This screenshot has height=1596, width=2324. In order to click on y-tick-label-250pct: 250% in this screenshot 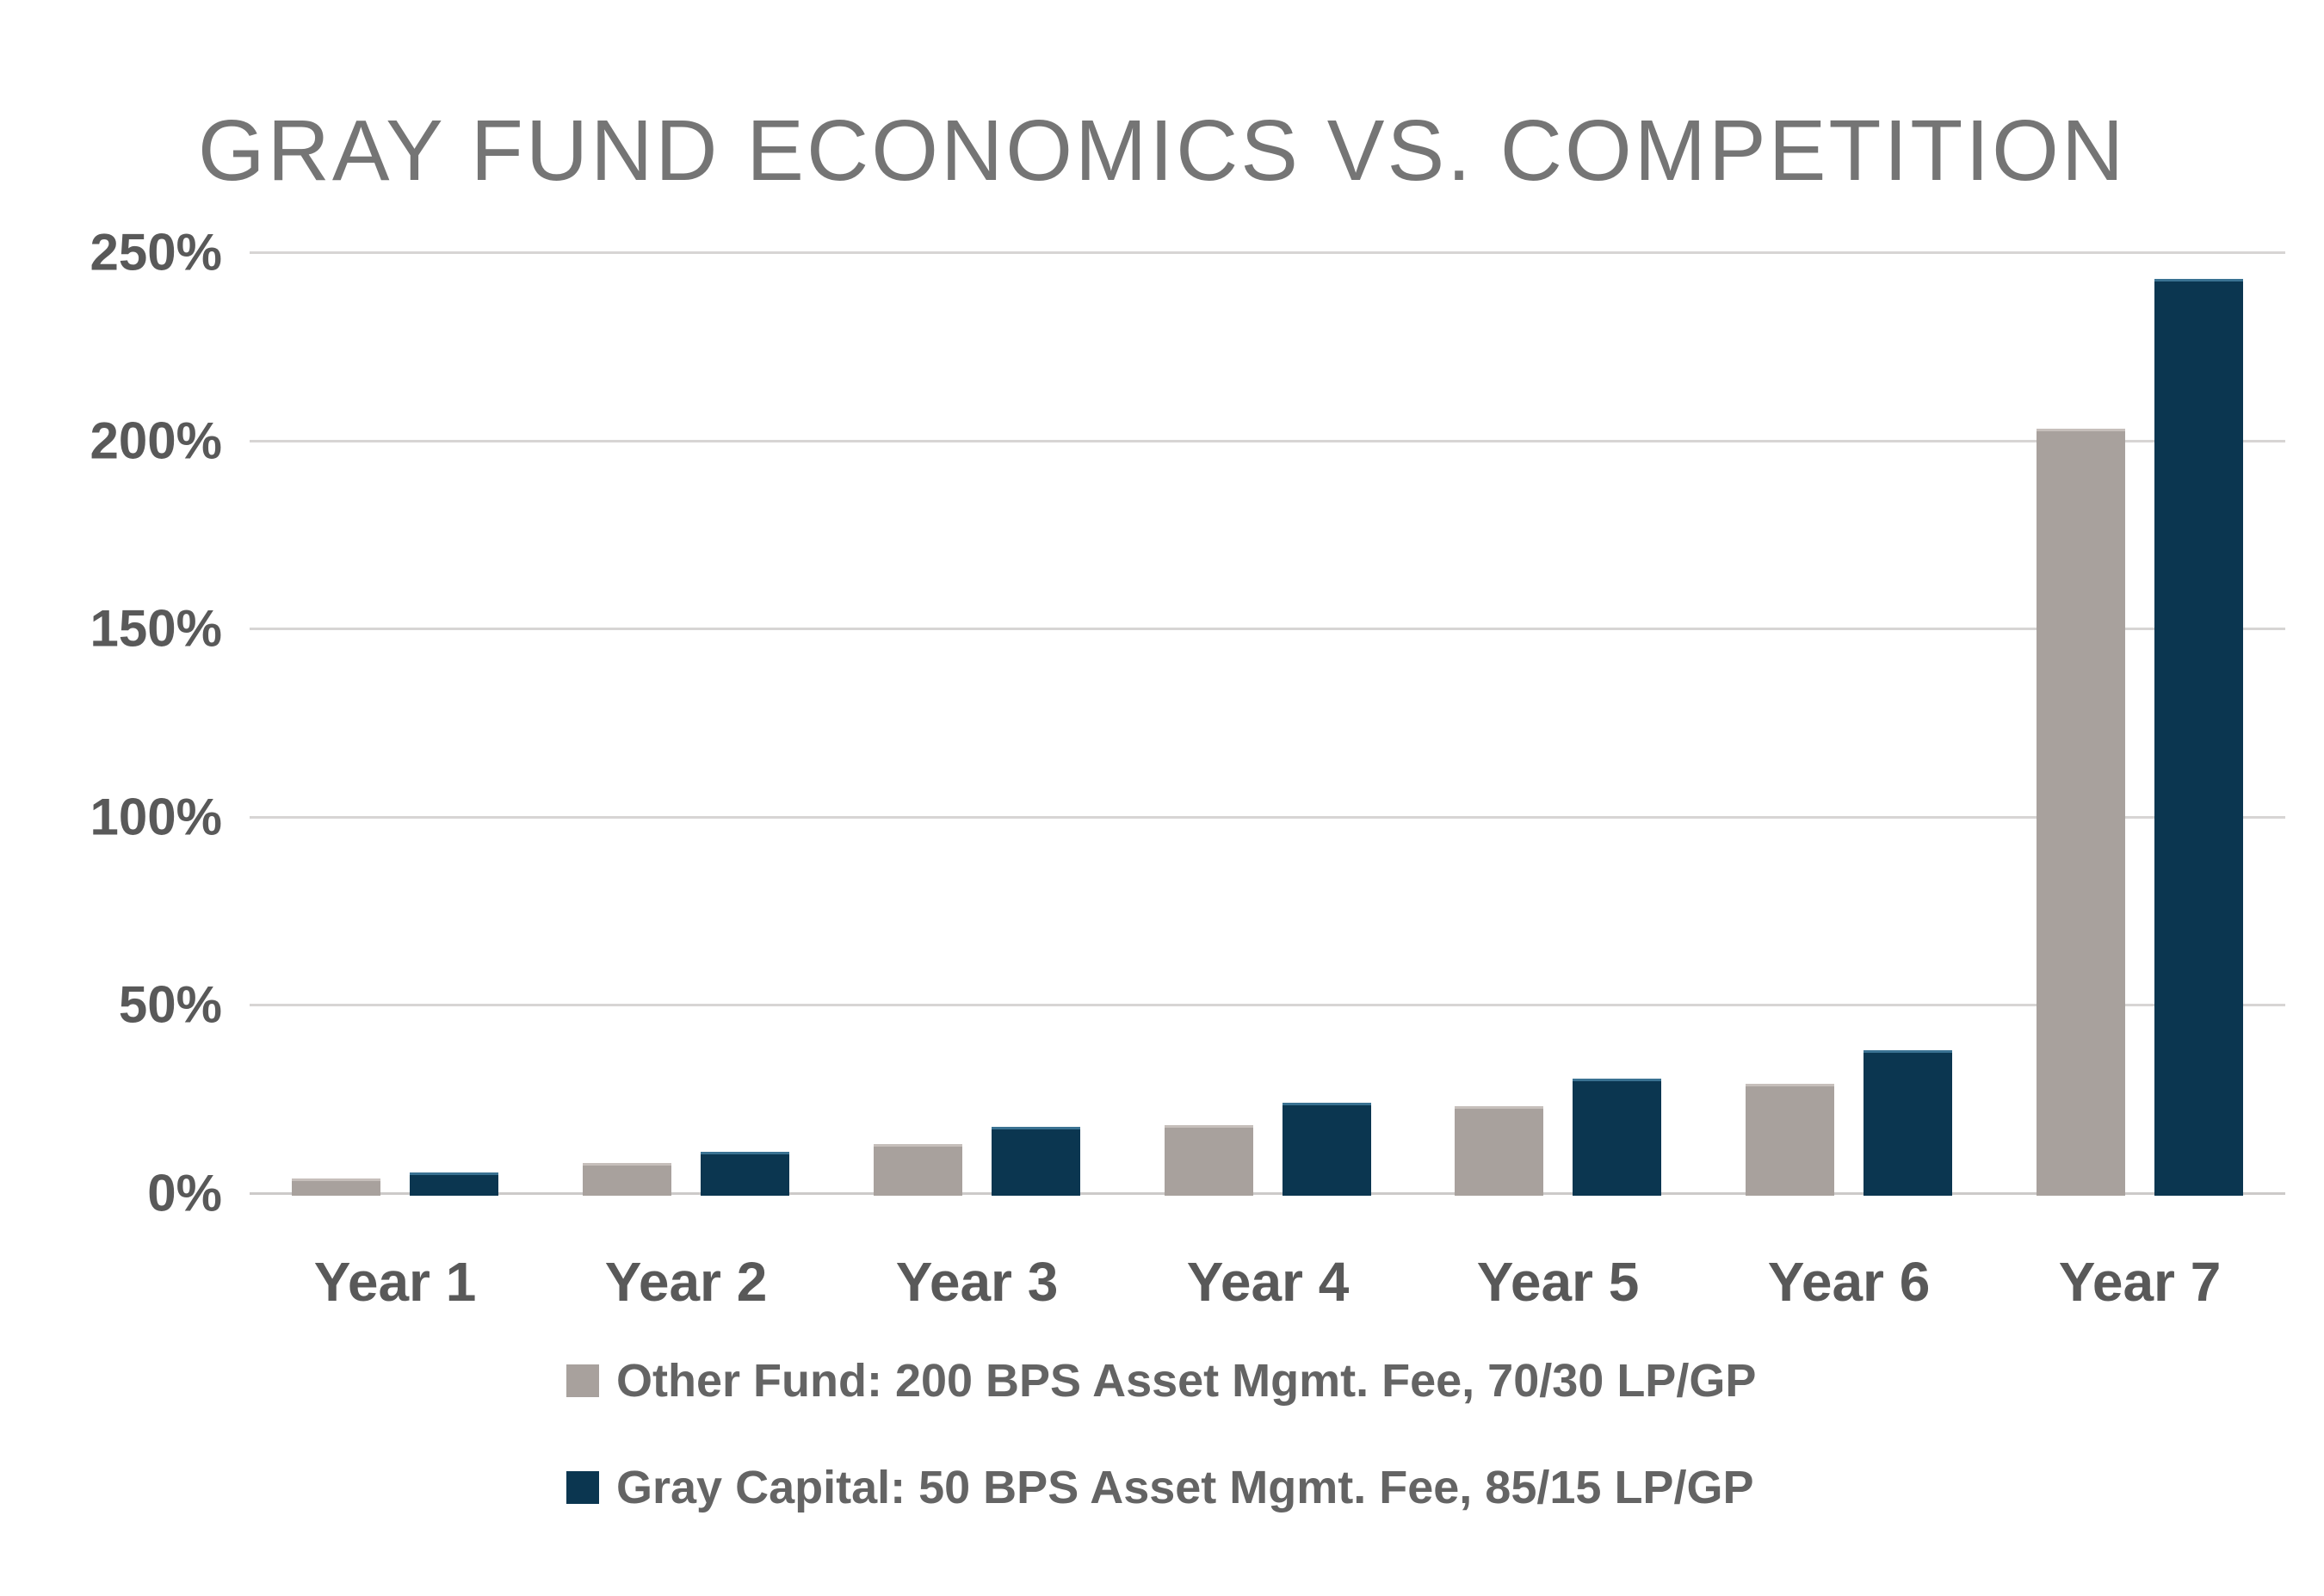, I will do `click(156, 252)`.